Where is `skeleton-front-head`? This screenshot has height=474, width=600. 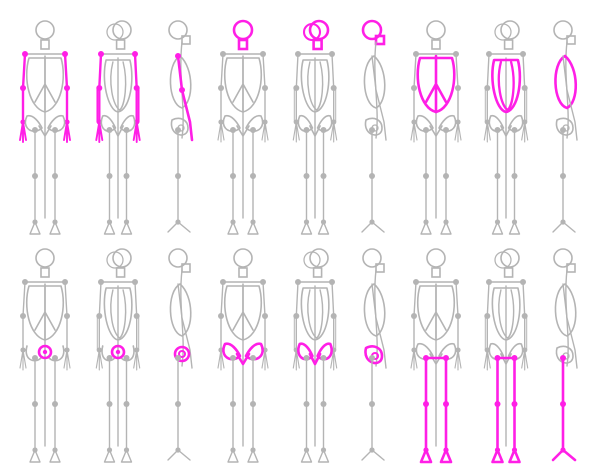 skeleton-front-head is located at coordinates (243, 127).